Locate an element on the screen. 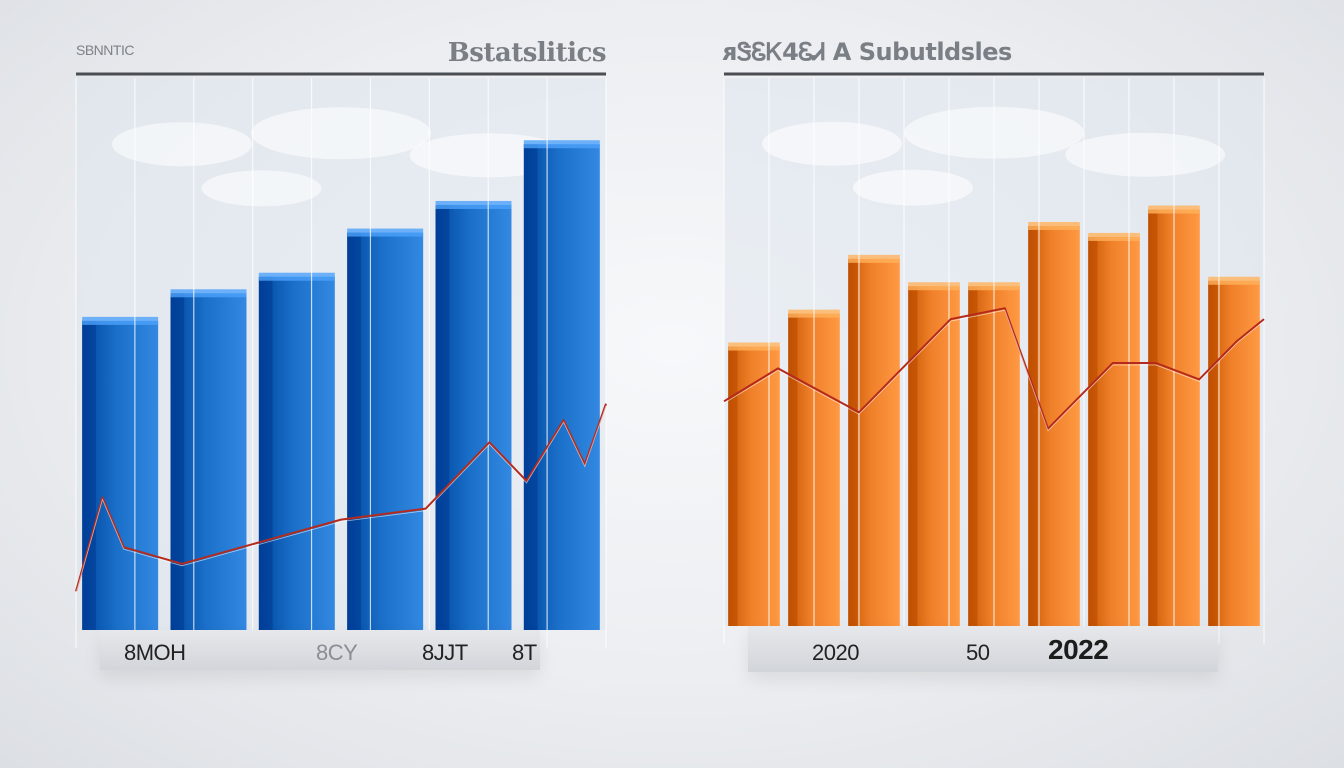 Image resolution: width=1344 pixels, height=768 pixels. right-trend-line is located at coordinates (994, 368).